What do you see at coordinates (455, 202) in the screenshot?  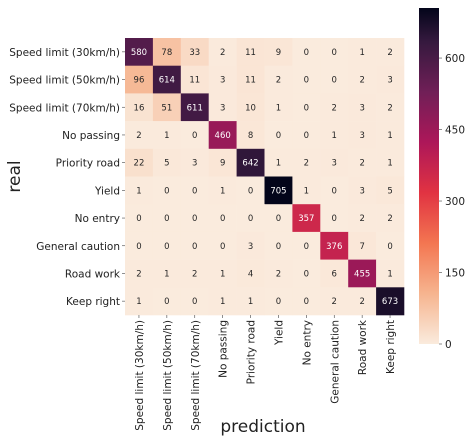 I see `colorbar-tick-label: 300` at bounding box center [455, 202].